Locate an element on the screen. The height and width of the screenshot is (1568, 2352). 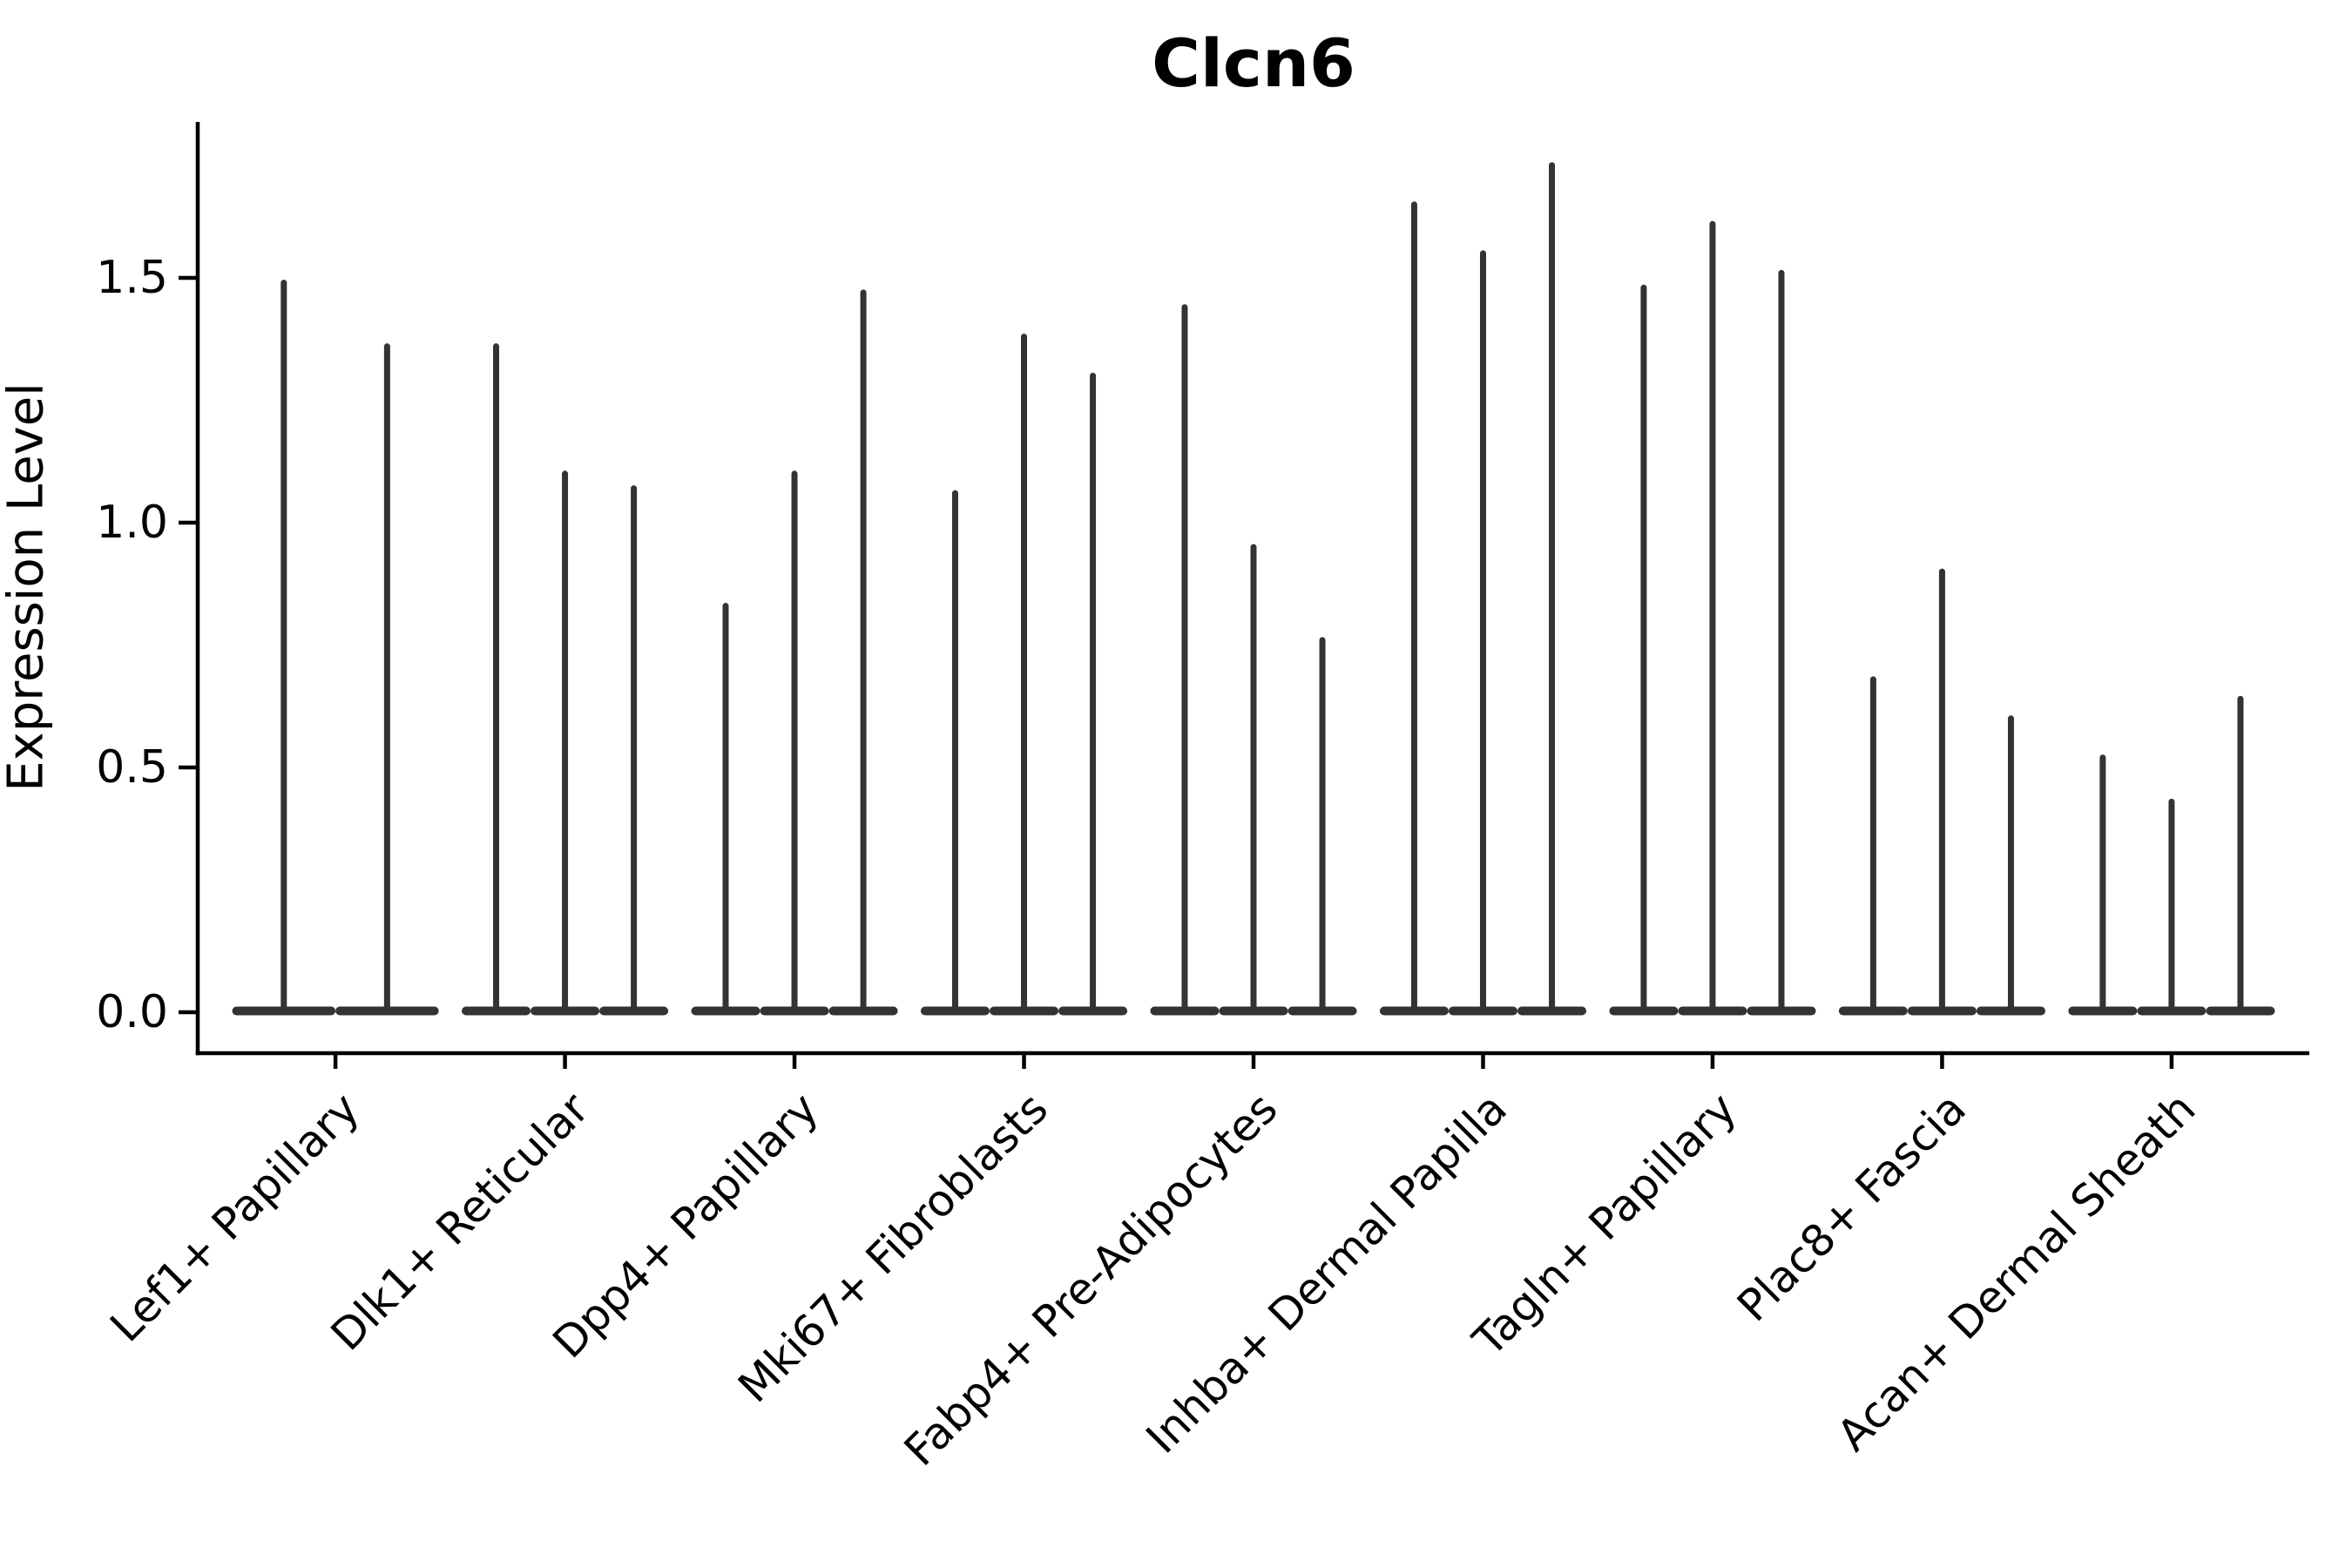
chart-title: Clcn6 is located at coordinates (1253, 63).